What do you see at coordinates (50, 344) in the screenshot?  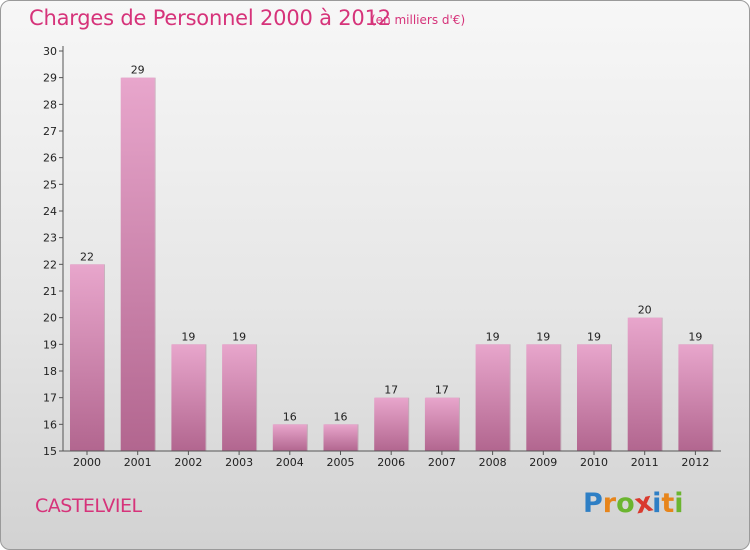 I see `y-tick-label: 19` at bounding box center [50, 344].